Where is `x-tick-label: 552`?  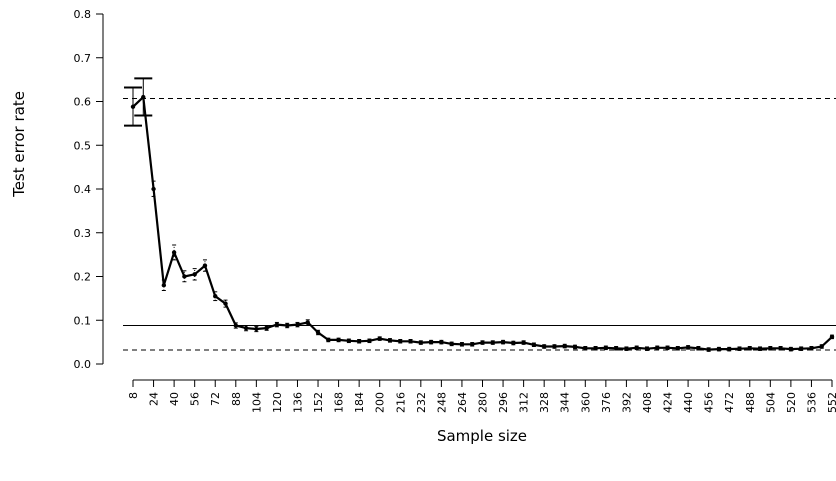 x-tick-label: 552 is located at coordinates (831, 402).